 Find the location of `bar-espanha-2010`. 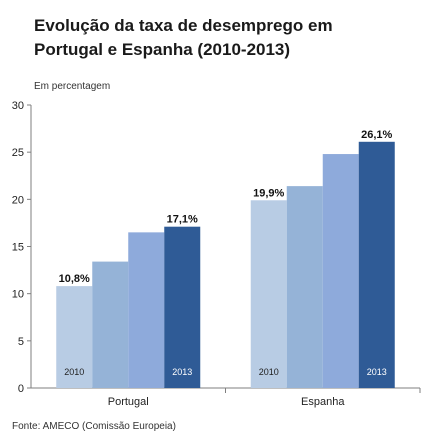

bar-espanha-2010 is located at coordinates (268, 294).